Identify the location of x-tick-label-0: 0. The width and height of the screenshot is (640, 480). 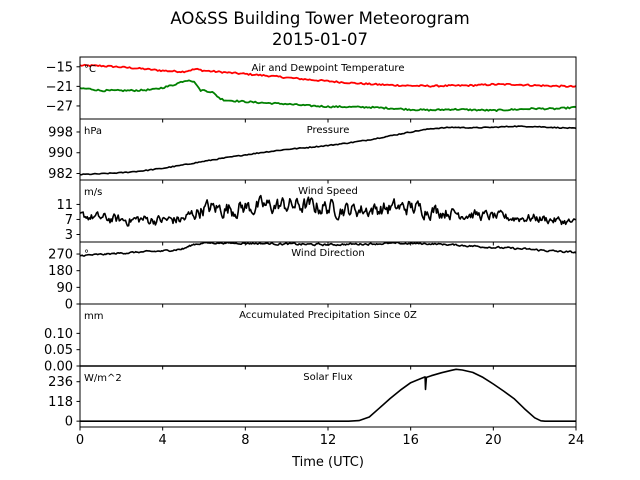
(80, 440).